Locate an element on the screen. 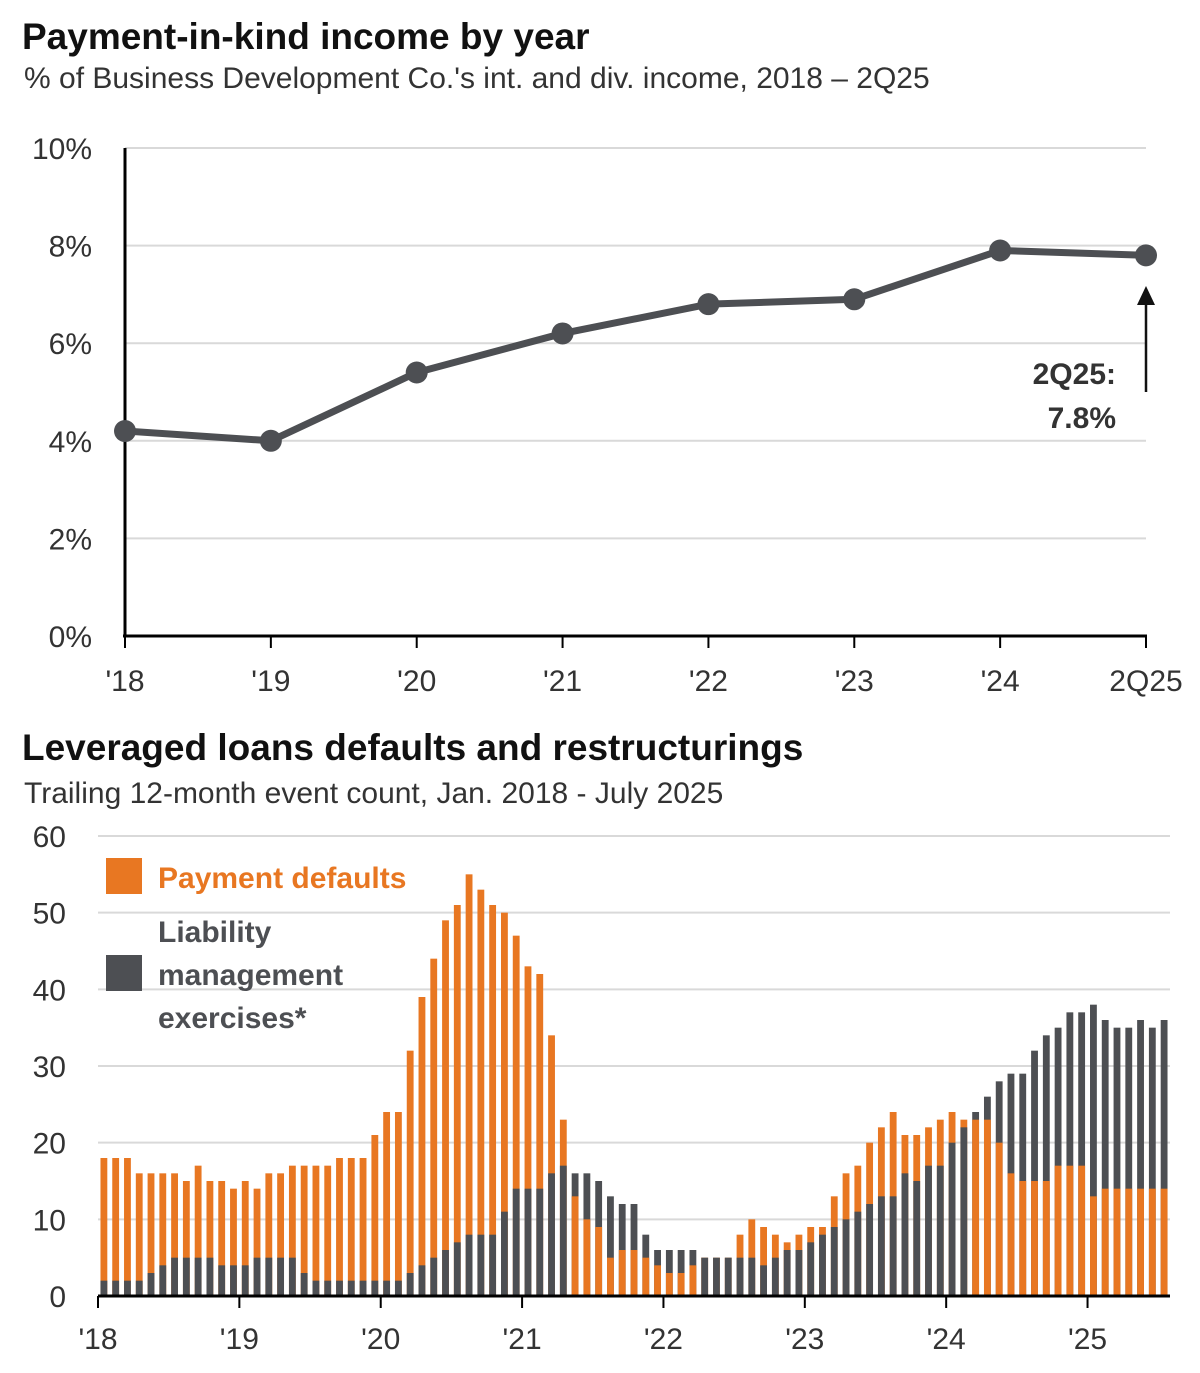 This screenshot has width=1200, height=1373. pik-series-line is located at coordinates (635, 345).